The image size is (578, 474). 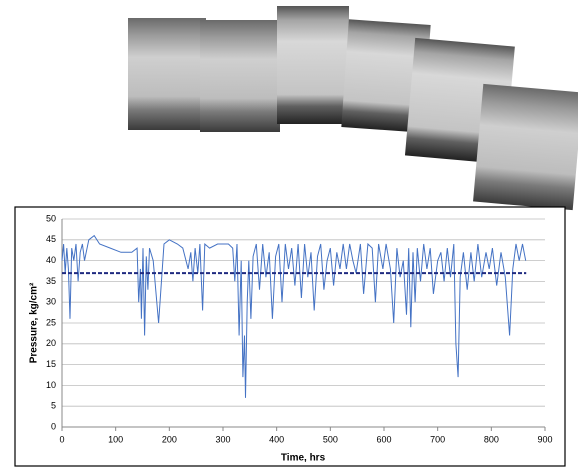 What do you see at coordinates (51, 218) in the screenshot?
I see `y-tick-label: 50` at bounding box center [51, 218].